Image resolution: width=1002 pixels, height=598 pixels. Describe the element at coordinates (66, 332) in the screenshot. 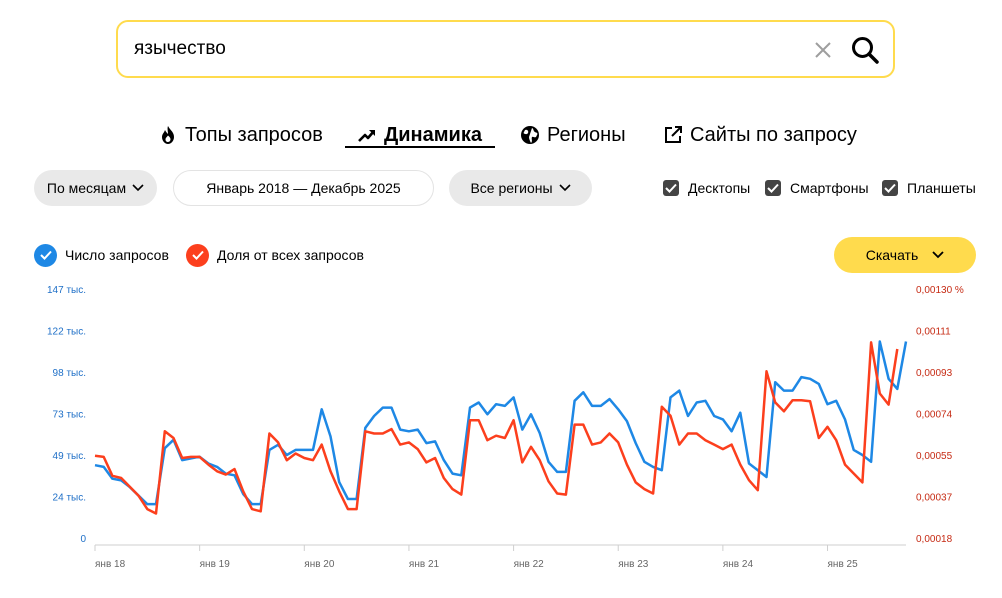

I see `y-left-tick-label: 122 тыс.` at that location.